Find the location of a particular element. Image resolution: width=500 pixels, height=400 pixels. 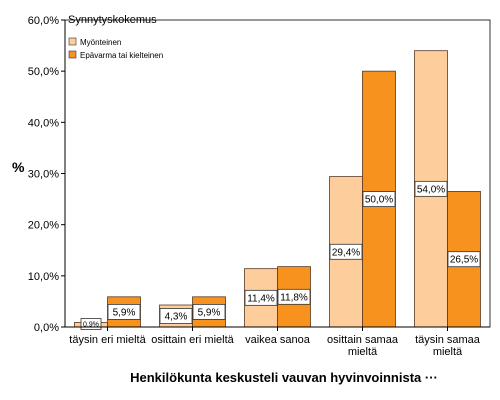

data-label: 11,4% is located at coordinates (261, 298).